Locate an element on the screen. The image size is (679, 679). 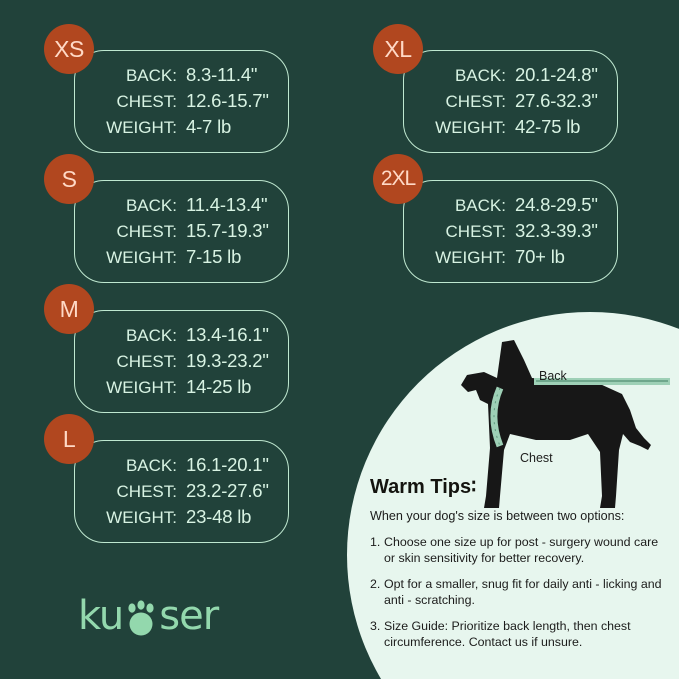
card-line-back: BACK: 11.4-13.4" is located at coordinates (177, 205).